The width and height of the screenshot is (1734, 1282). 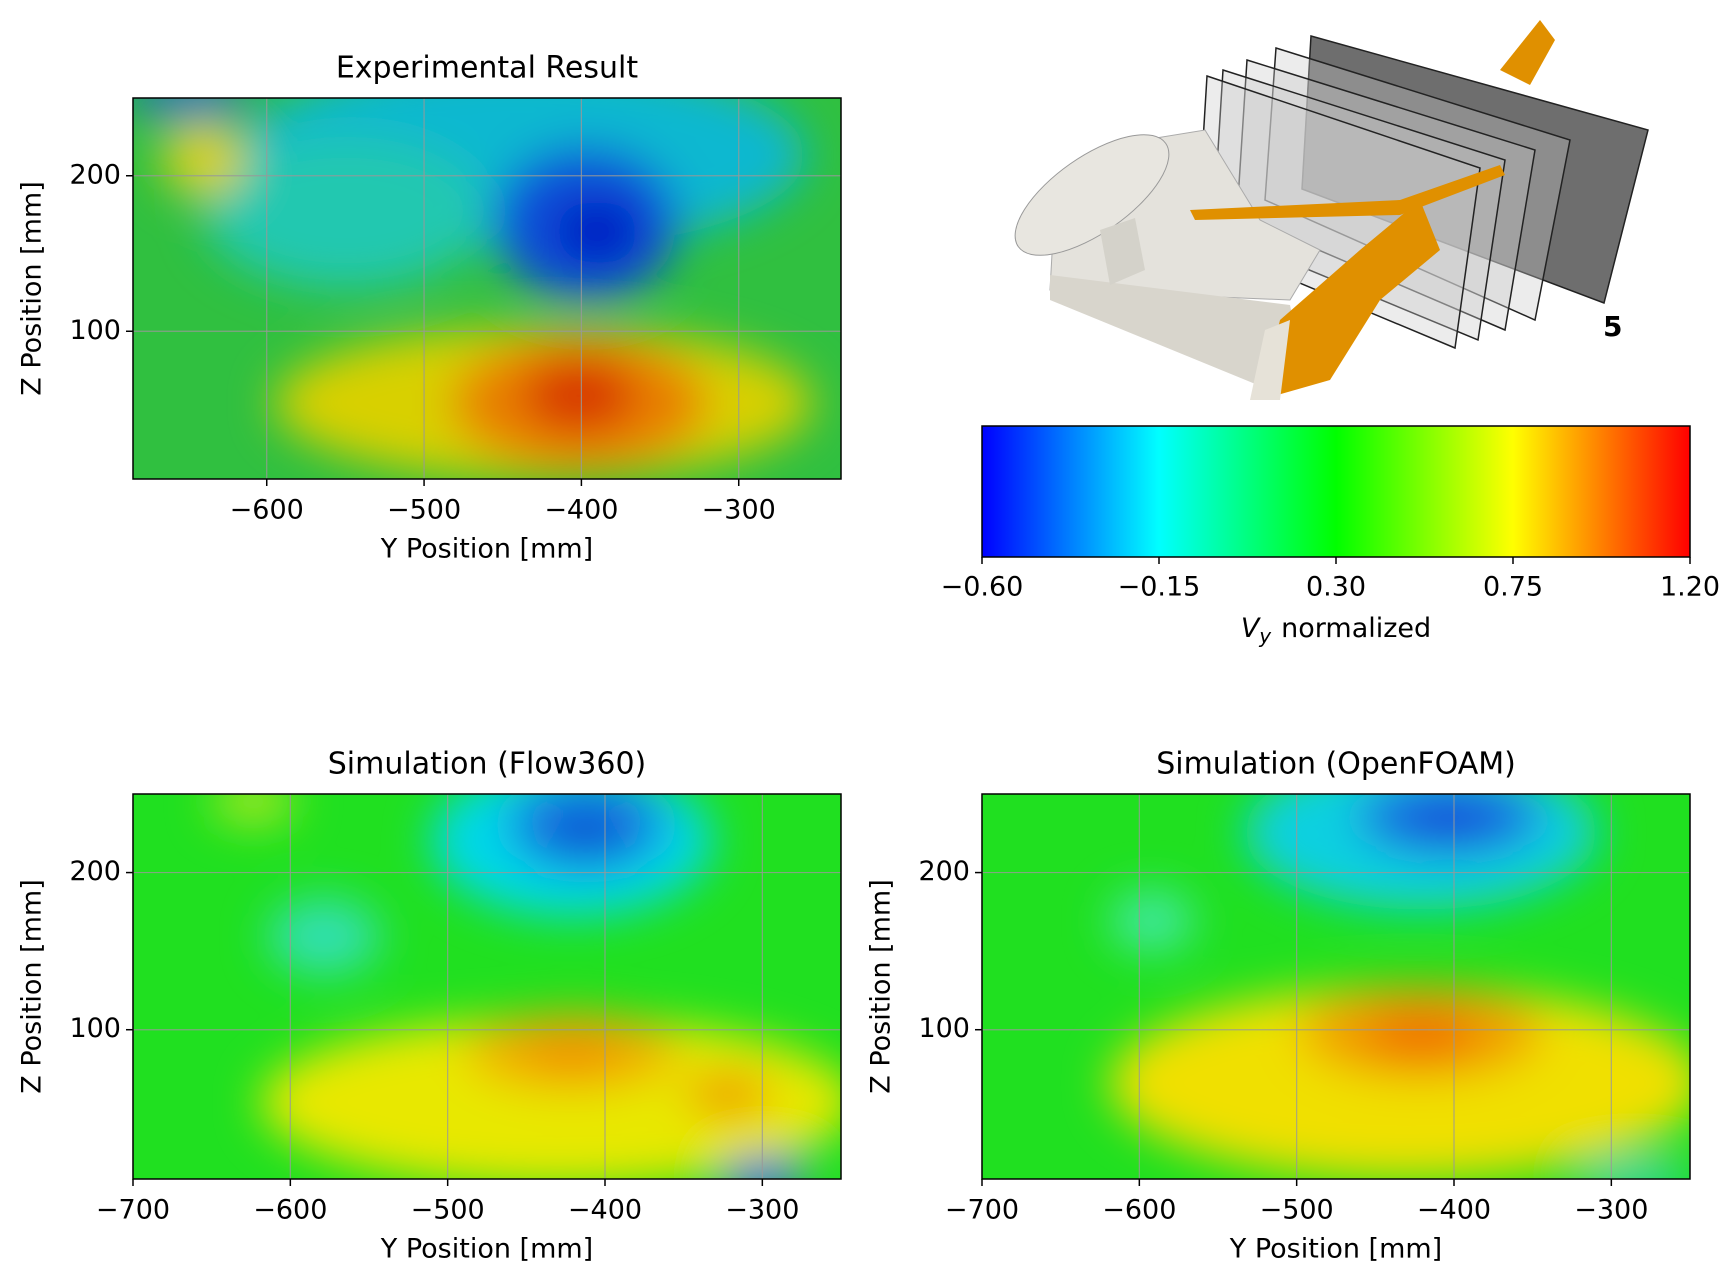 I want to click on floor, so click(x=1175, y=332).